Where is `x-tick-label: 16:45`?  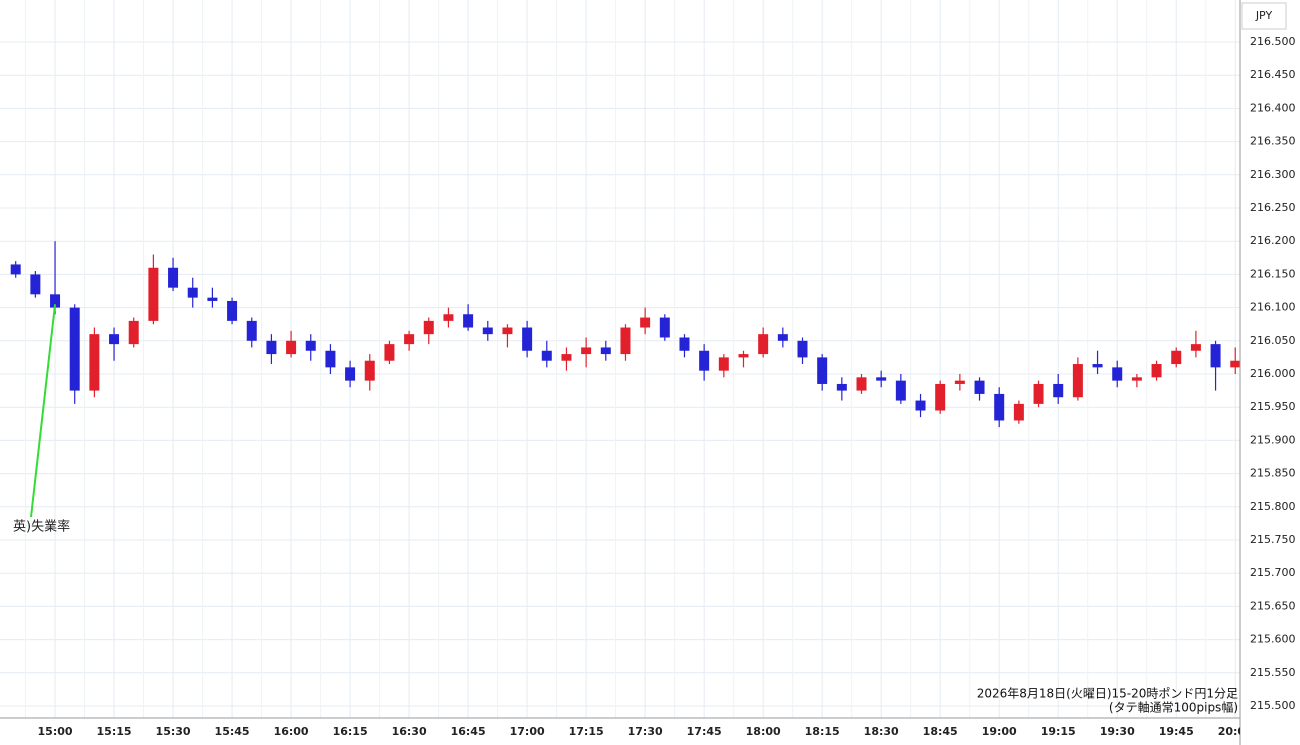 x-tick-label: 16:45 is located at coordinates (468, 731).